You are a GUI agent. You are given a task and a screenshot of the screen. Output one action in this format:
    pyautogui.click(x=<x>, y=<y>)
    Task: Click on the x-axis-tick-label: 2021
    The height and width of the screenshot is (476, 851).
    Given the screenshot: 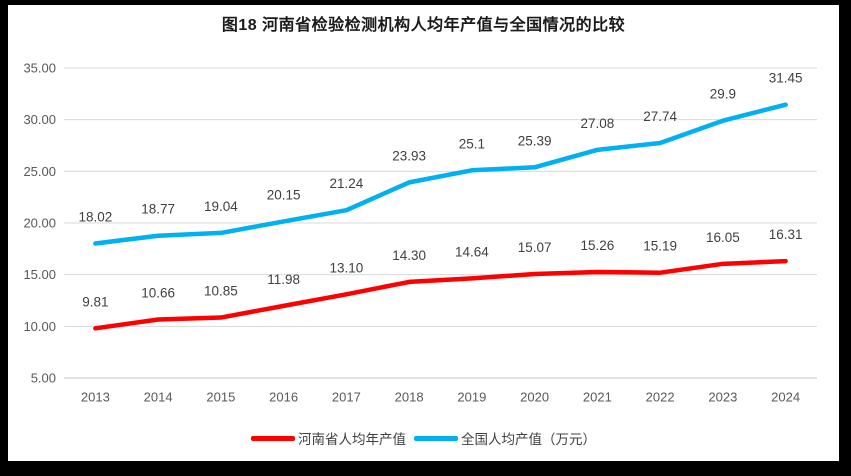 What is the action you would take?
    pyautogui.click(x=597, y=397)
    